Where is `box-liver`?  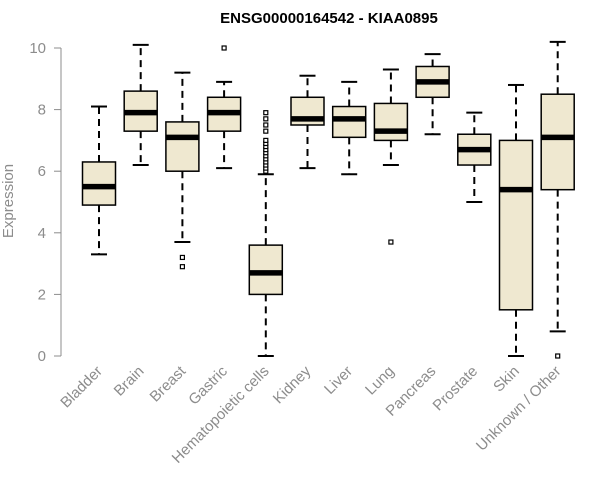
box-liver is located at coordinates (349, 128).